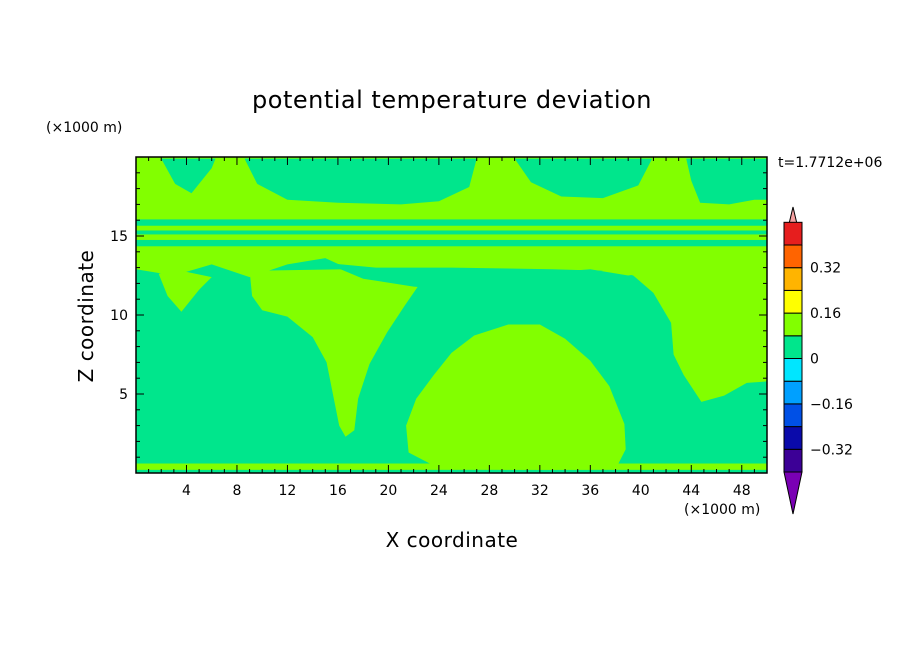 This screenshot has width=904, height=654. What do you see at coordinates (793, 493) in the screenshot?
I see `colorbar-bottom-triangle` at bounding box center [793, 493].